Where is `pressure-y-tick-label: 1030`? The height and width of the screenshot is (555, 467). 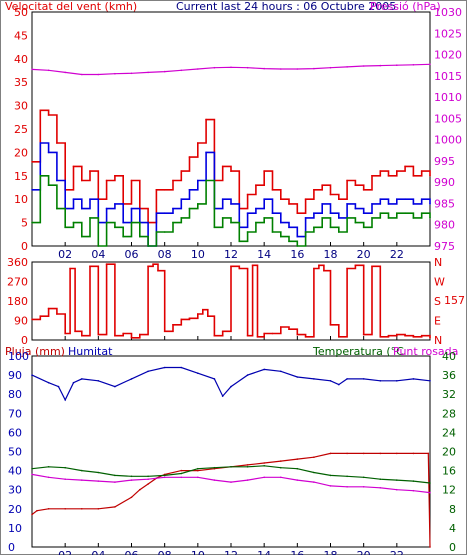
pressure-y-tick-label: 1030 is located at coordinates (448, 12).